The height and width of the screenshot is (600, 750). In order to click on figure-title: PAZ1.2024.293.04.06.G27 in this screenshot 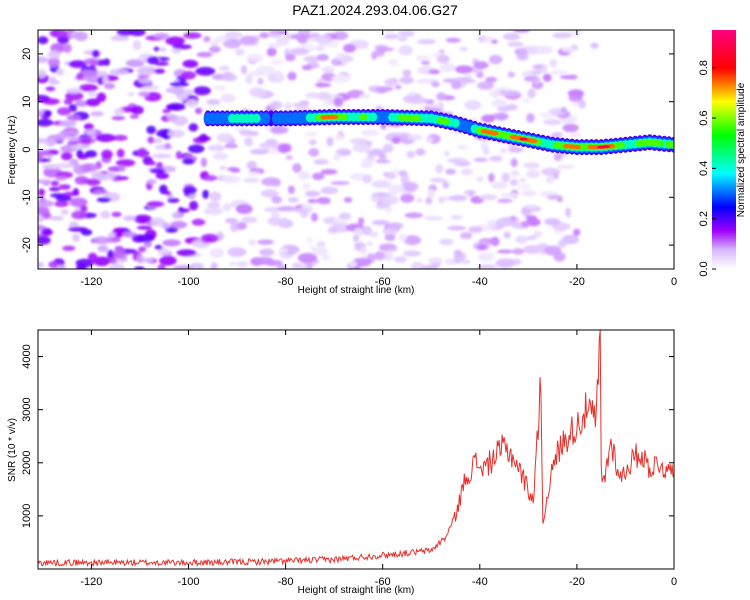, I will do `click(375, 10)`.